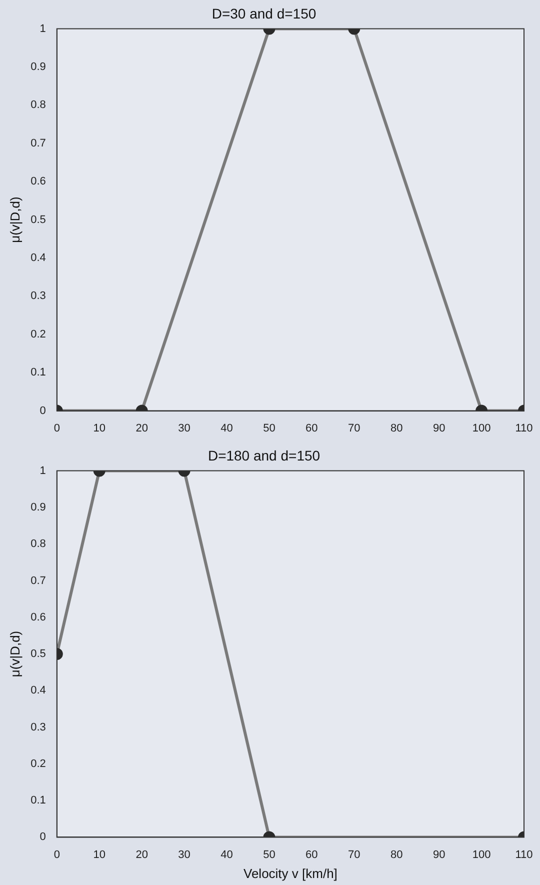 This screenshot has height=885, width=540. I want to click on chart-title: D=180 and d=150, so click(264, 455).